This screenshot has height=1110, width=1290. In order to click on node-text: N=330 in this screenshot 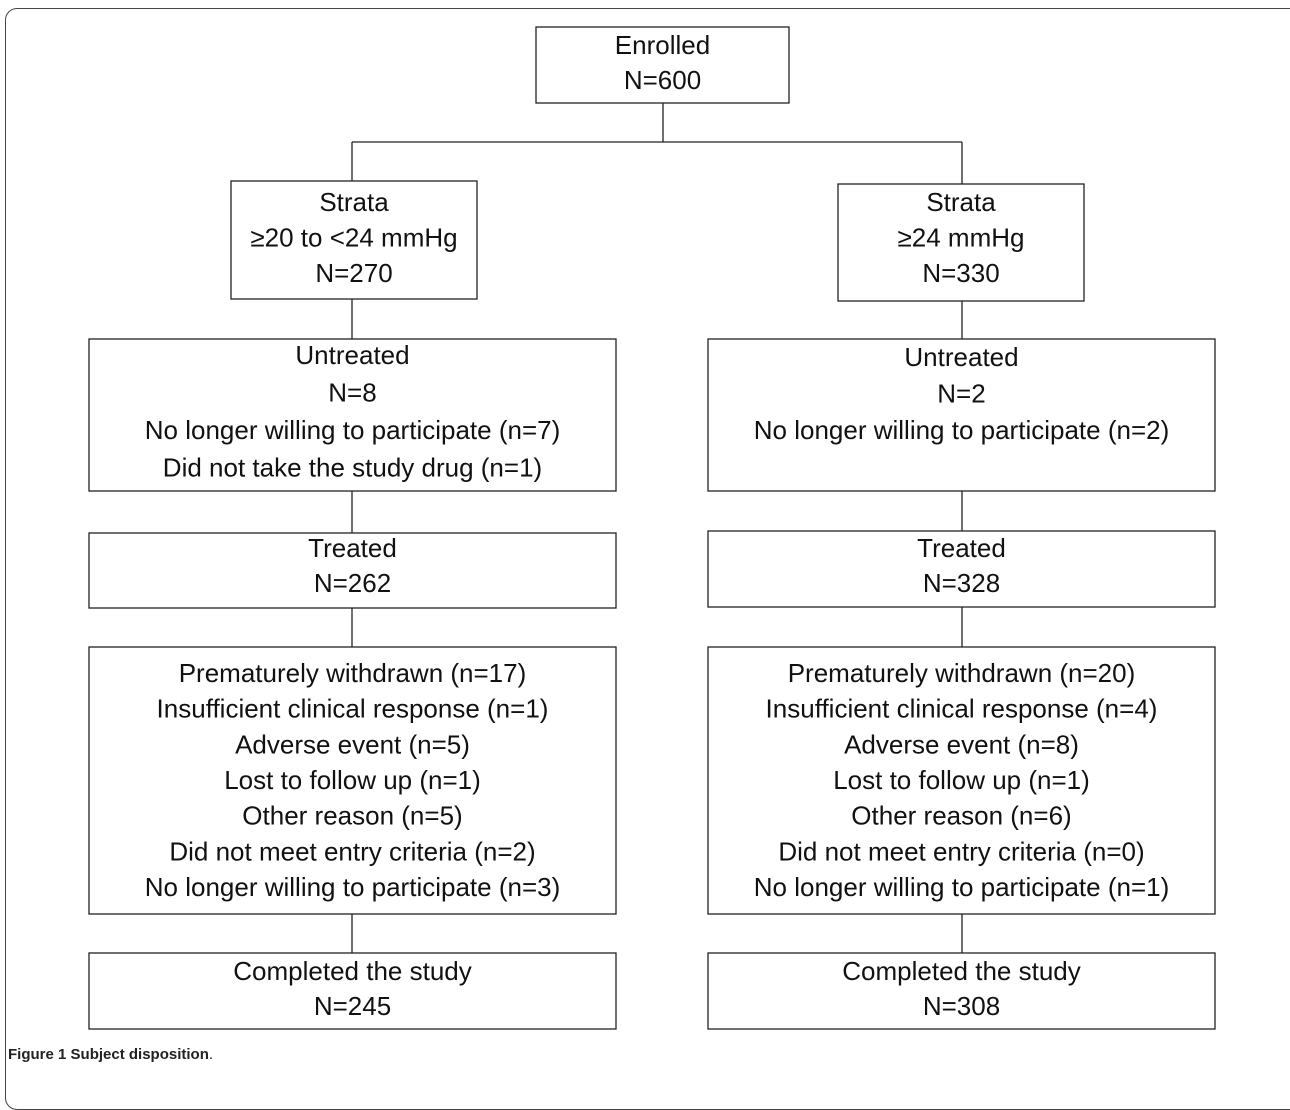, I will do `click(960, 273)`.